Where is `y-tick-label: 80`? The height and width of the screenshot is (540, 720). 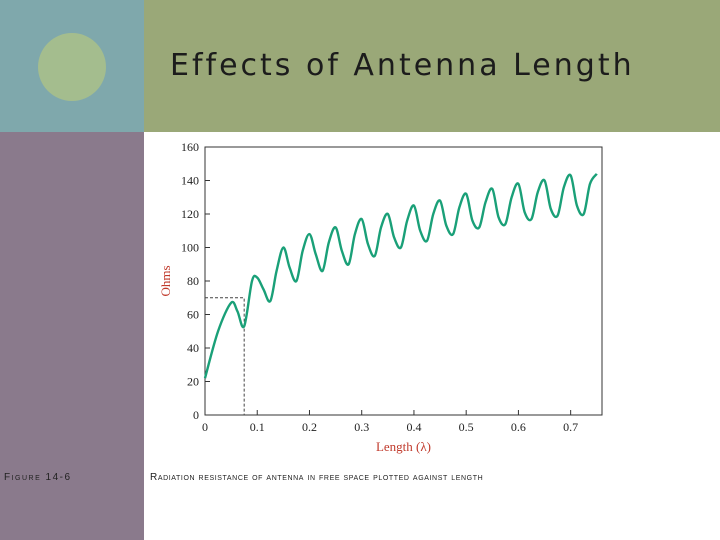 y-tick-label: 80 is located at coordinates (193, 281).